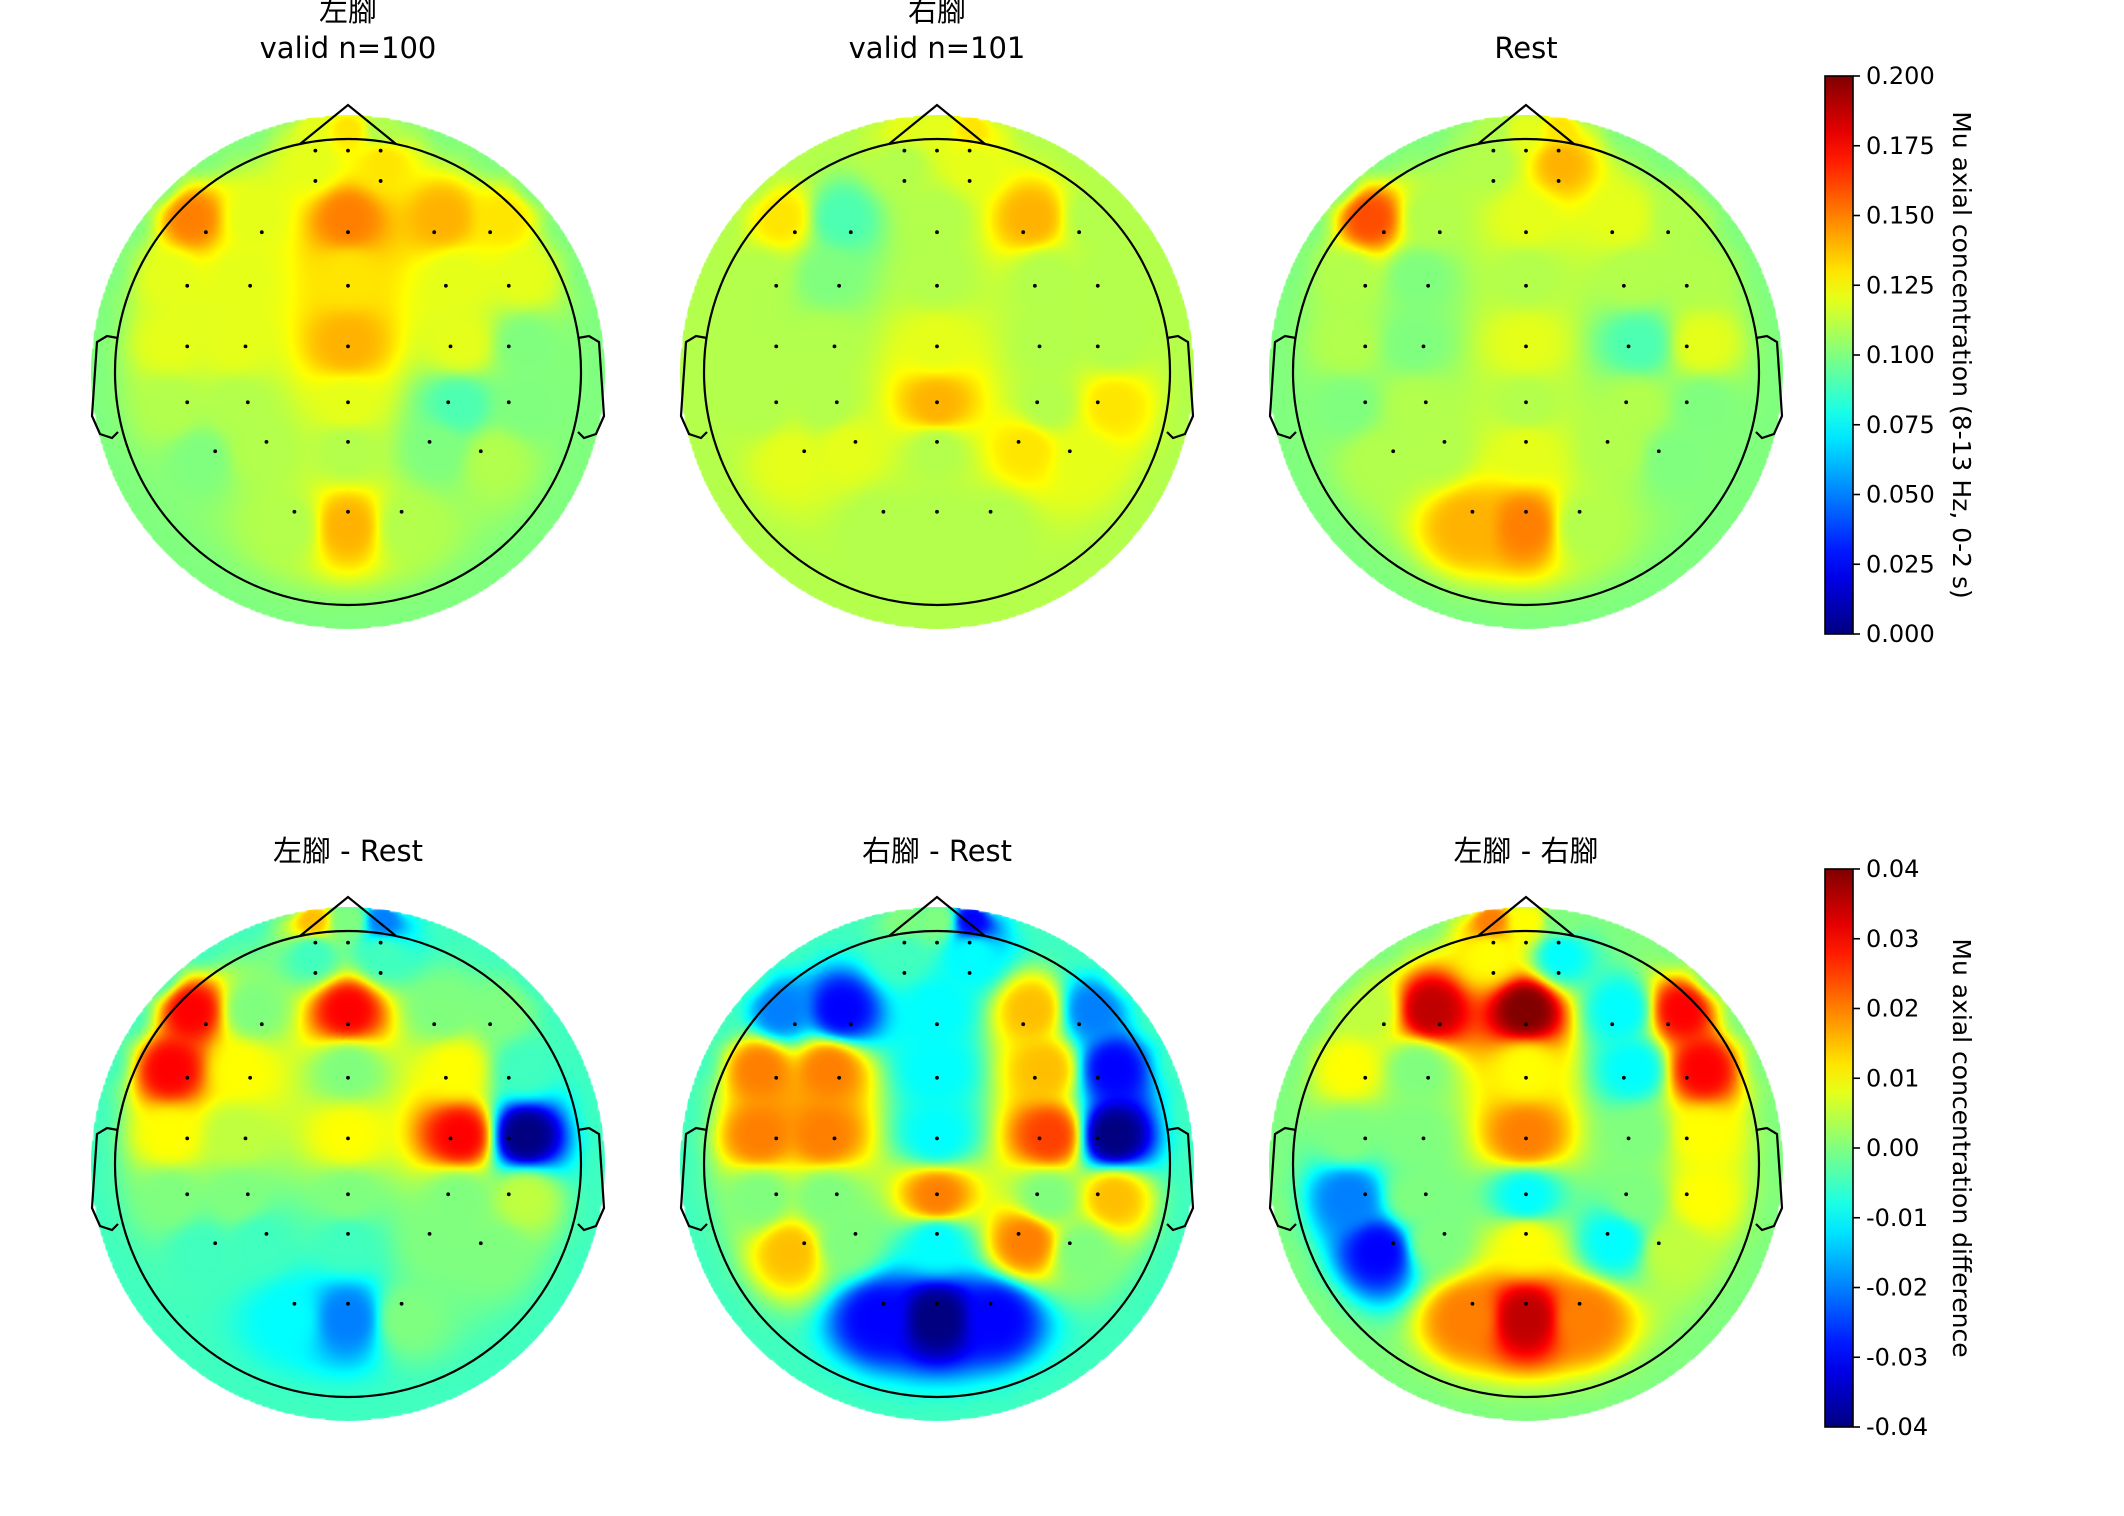 This screenshot has height=1516, width=2124. I want to click on colorbar-tick-label: -0.02, so click(1897, 1288).